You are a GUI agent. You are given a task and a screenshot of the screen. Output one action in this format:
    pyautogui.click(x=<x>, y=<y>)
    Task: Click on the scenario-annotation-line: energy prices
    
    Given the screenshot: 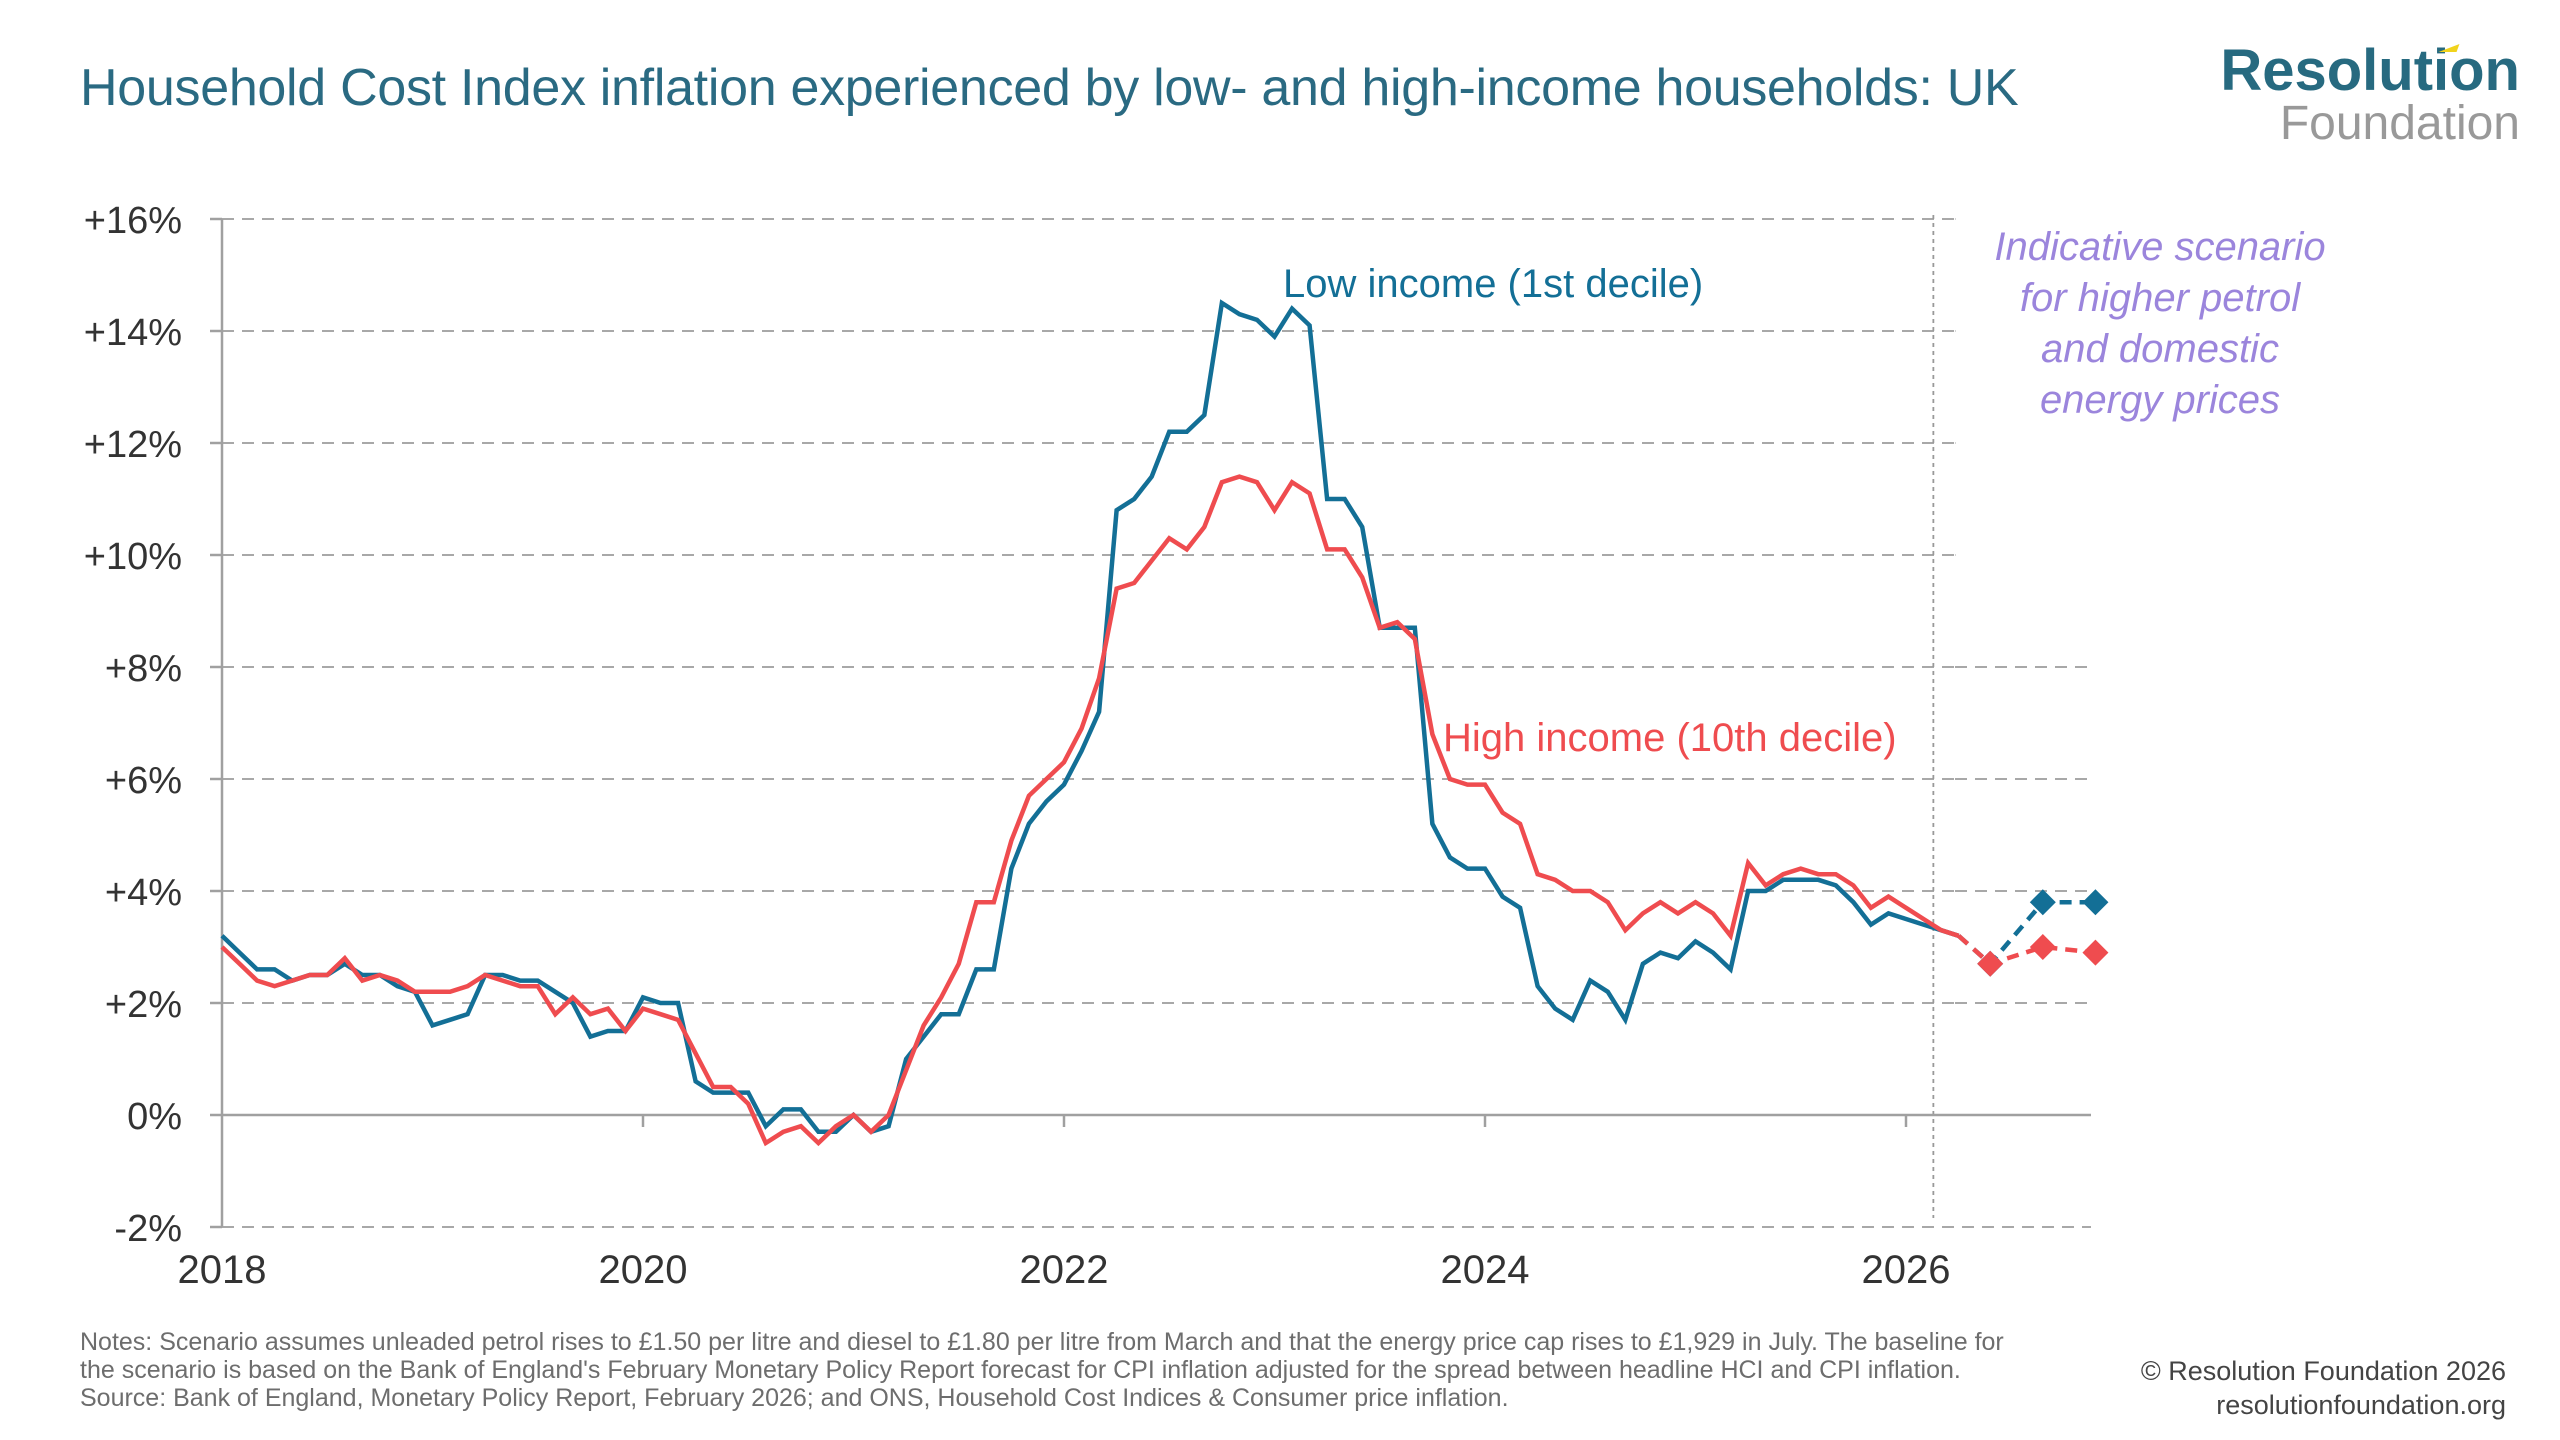 What is the action you would take?
    pyautogui.click(x=2160, y=400)
    